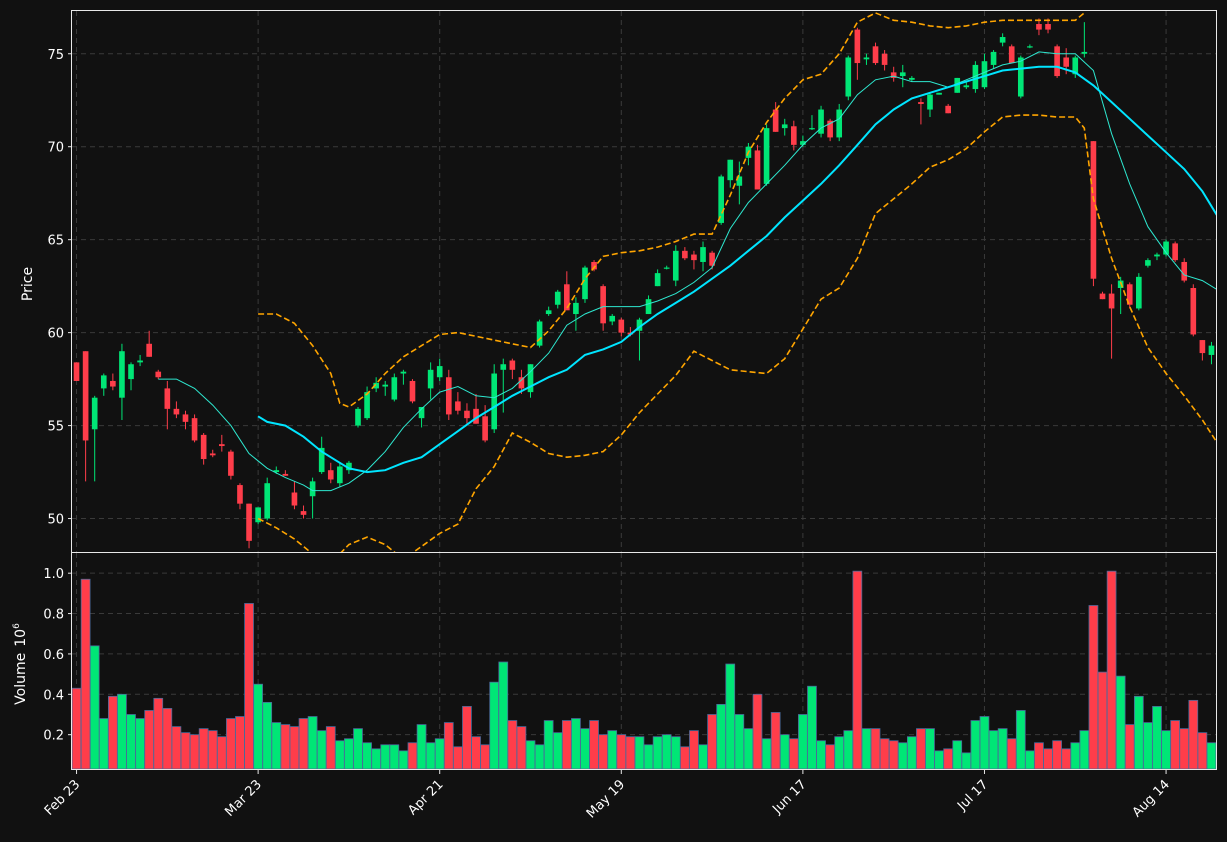 The height and width of the screenshot is (842, 1227). Describe the element at coordinates (20, 664) in the screenshot. I see `volume-axis-label: Volume 106` at that location.